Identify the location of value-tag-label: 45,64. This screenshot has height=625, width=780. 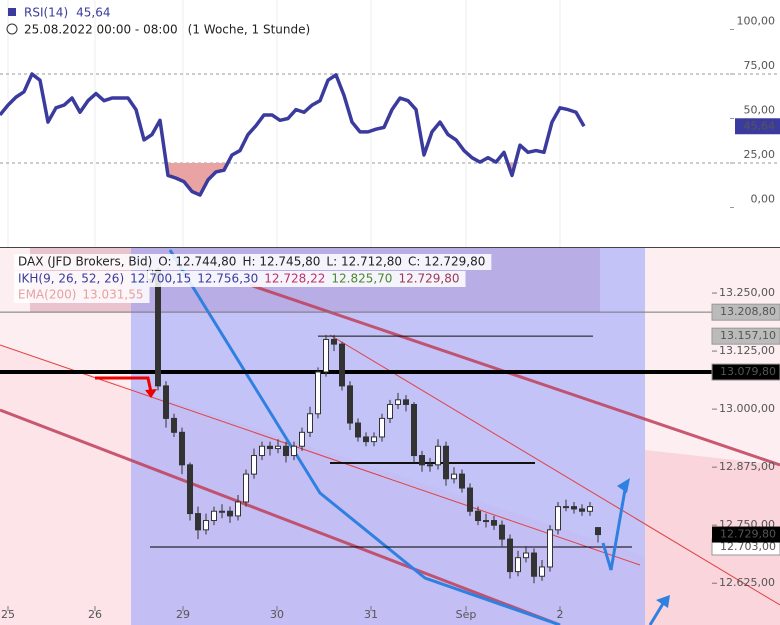
(760, 125).